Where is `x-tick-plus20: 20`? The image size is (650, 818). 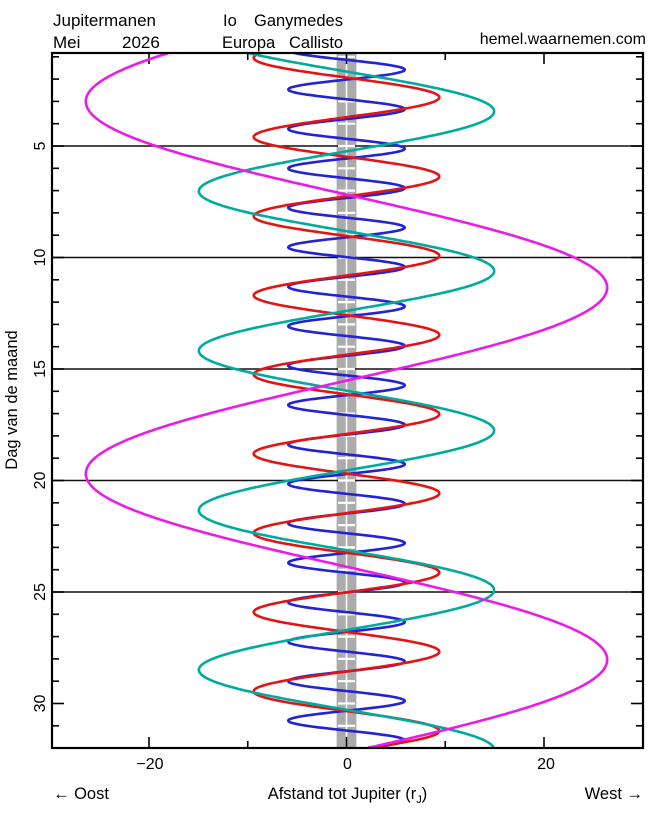 x-tick-plus20: 20 is located at coordinates (546, 764).